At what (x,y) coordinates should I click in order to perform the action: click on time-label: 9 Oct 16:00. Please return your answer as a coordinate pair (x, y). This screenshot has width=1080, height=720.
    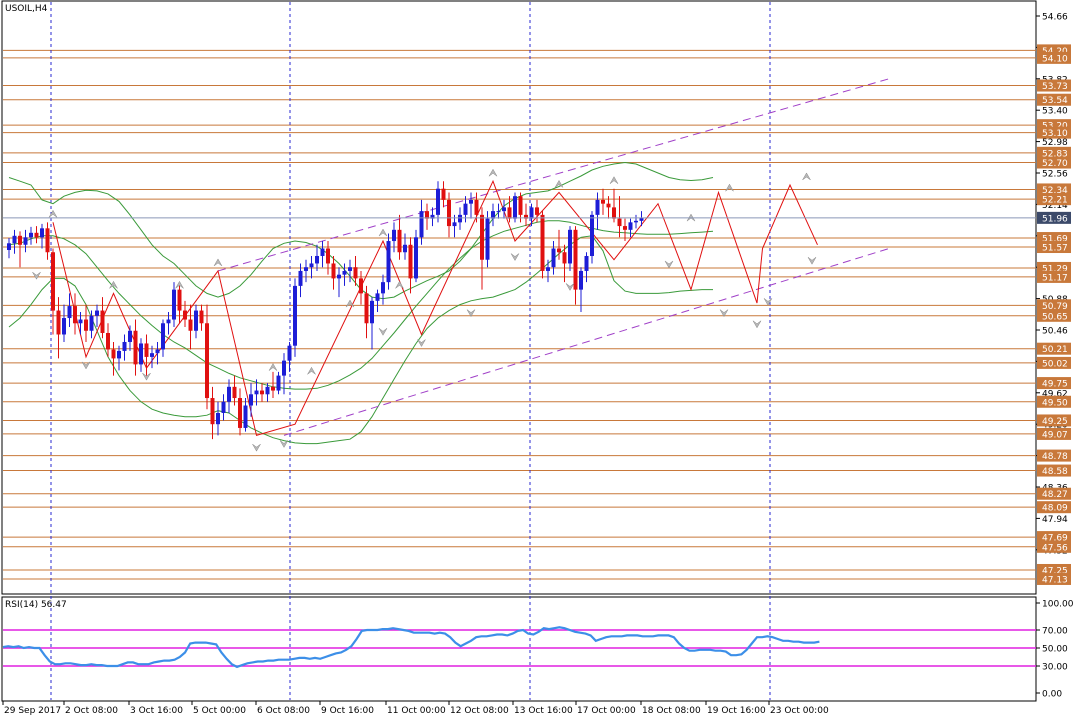
    Looking at the image, I should click on (347, 711).